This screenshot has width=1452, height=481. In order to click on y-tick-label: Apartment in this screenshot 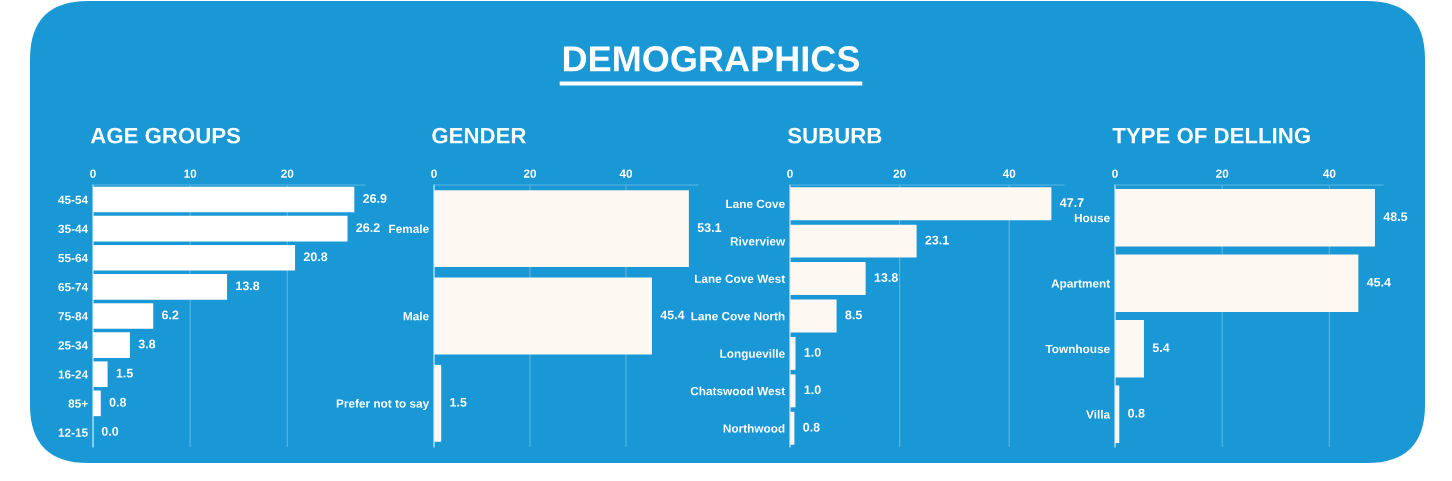, I will do `click(1080, 284)`.